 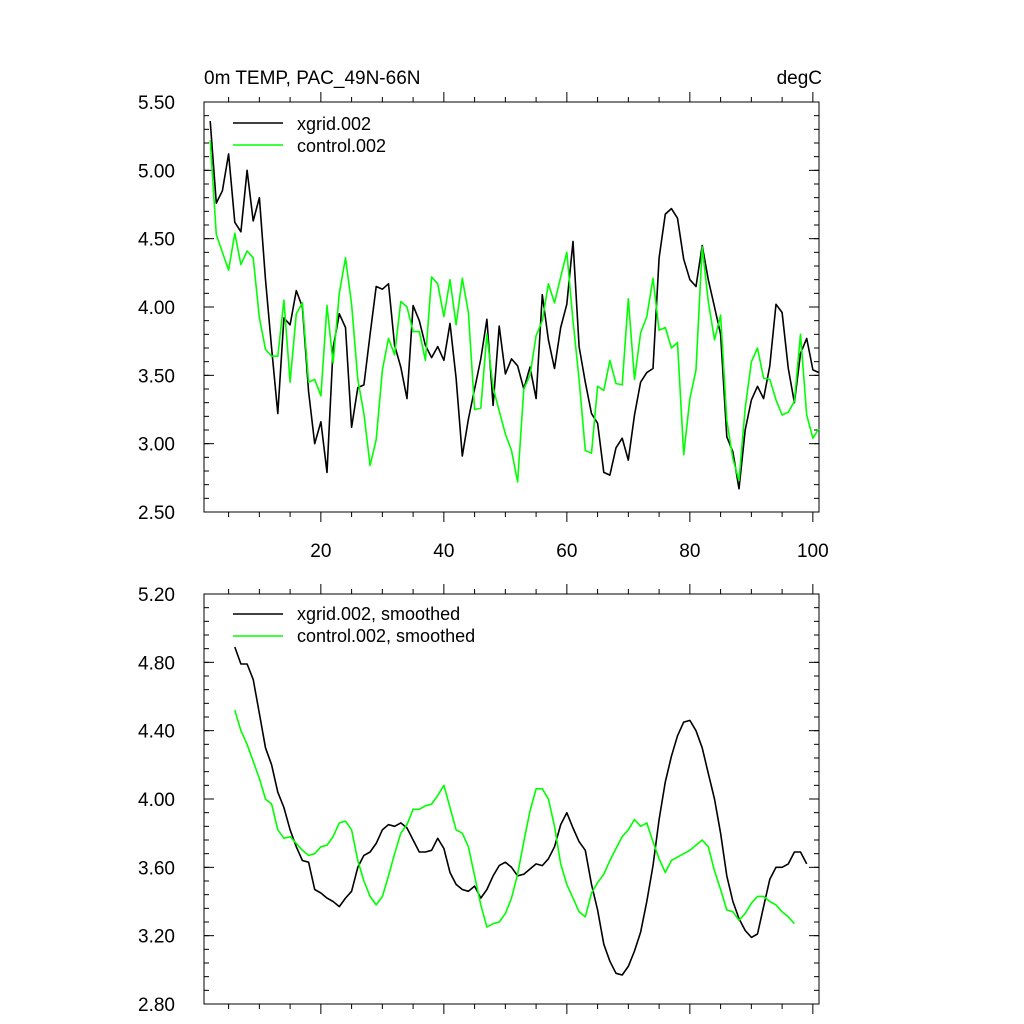 What do you see at coordinates (156, 1005) in the screenshot?
I see `bottom-y-tick-label: 2.80` at bounding box center [156, 1005].